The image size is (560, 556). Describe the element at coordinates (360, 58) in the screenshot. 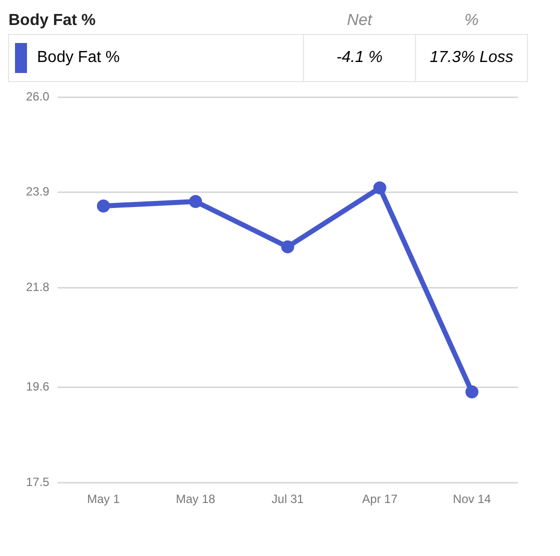

I see `text: -4.1 %` at that location.